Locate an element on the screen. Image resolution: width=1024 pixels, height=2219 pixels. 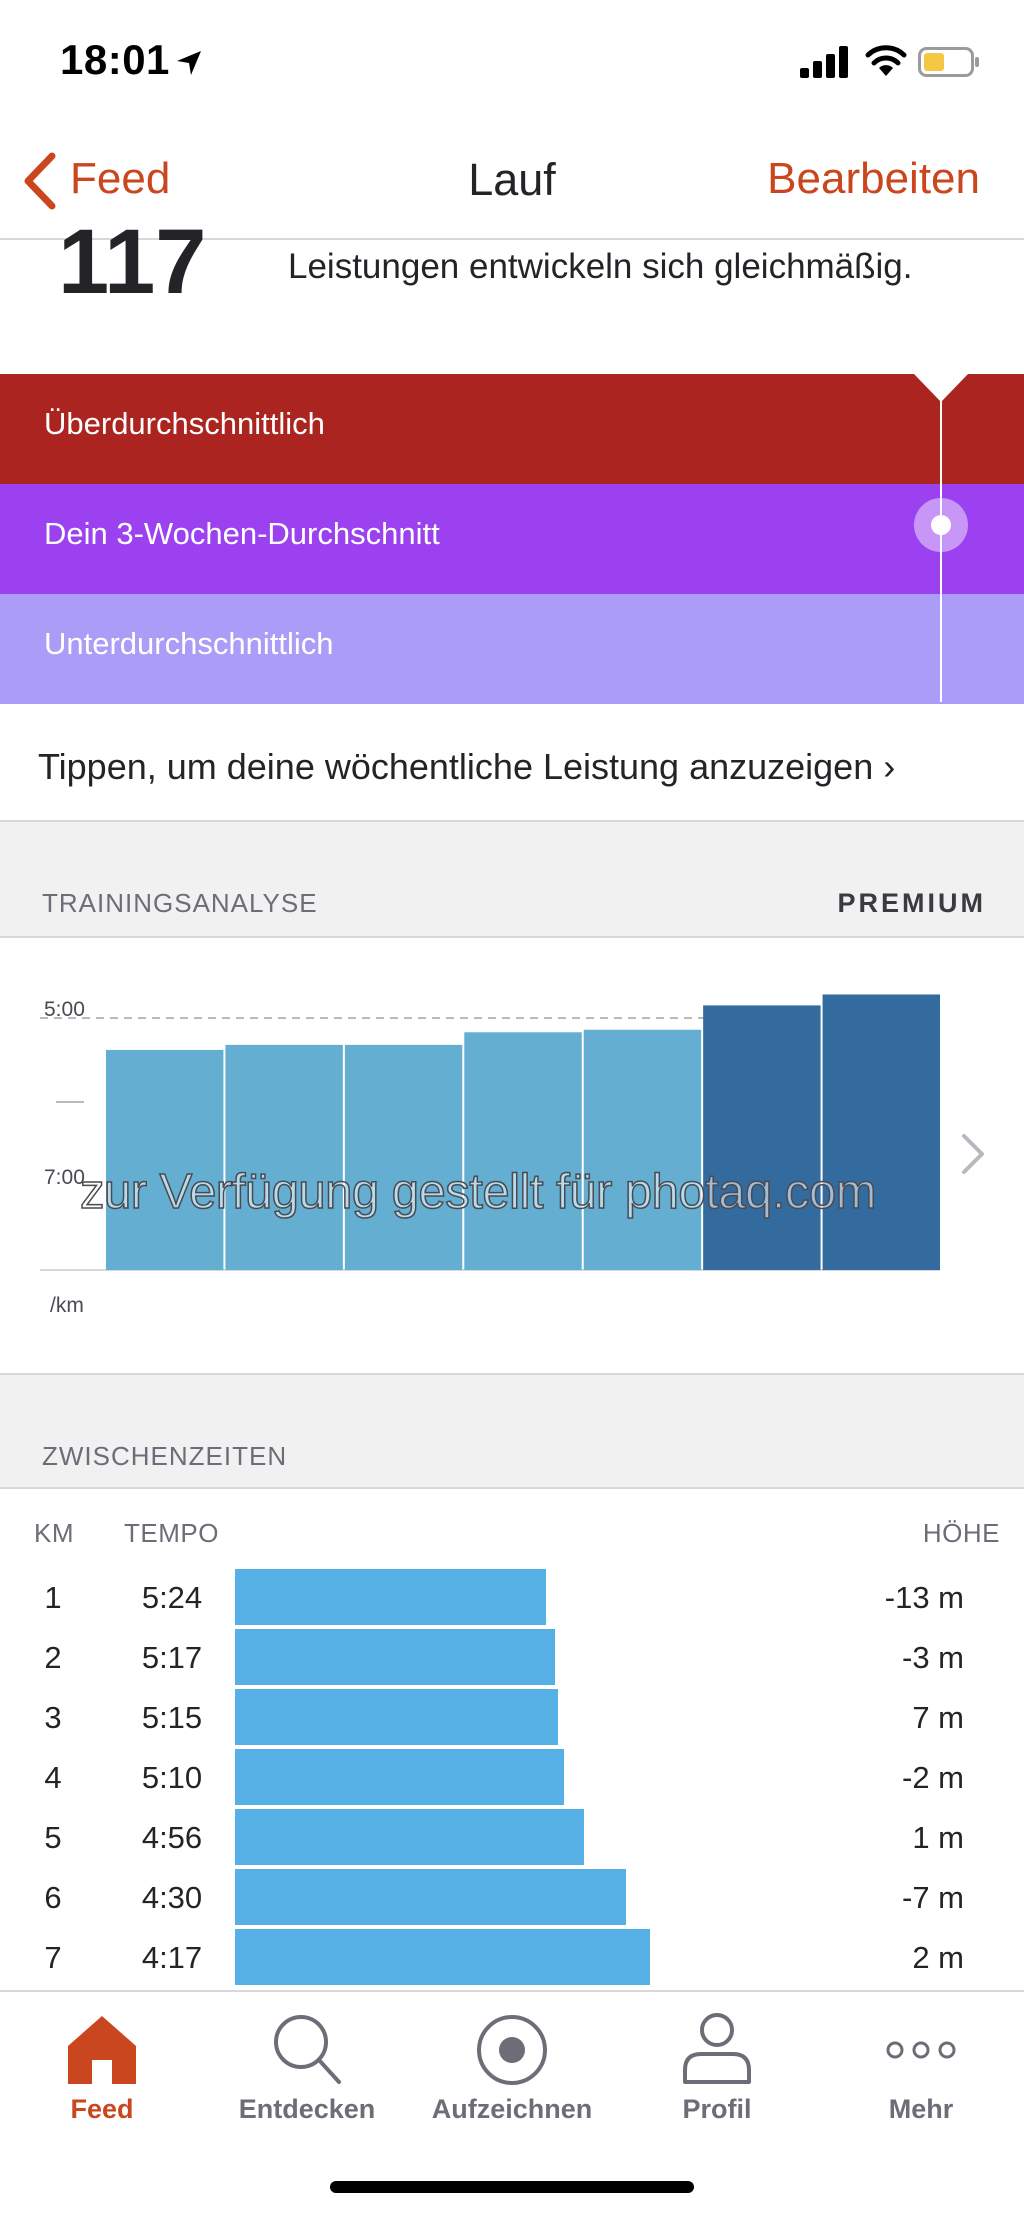
splits-header: ZWISCHENZEITEN is located at coordinates (512, 1431).